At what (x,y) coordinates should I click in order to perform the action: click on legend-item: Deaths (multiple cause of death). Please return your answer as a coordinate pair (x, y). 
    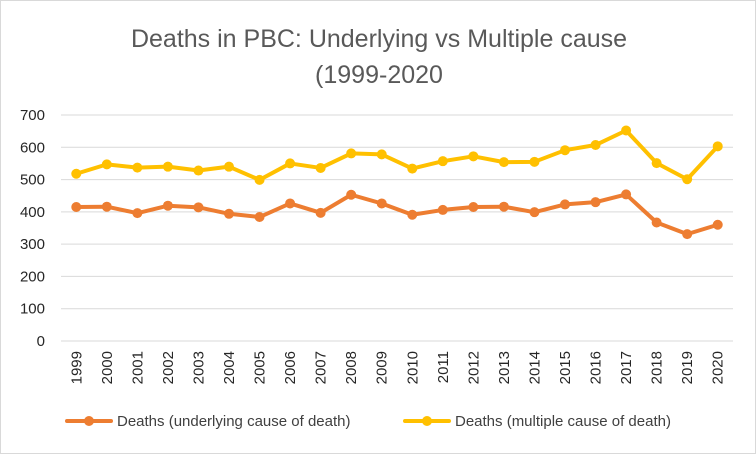
    Looking at the image, I should click on (537, 421).